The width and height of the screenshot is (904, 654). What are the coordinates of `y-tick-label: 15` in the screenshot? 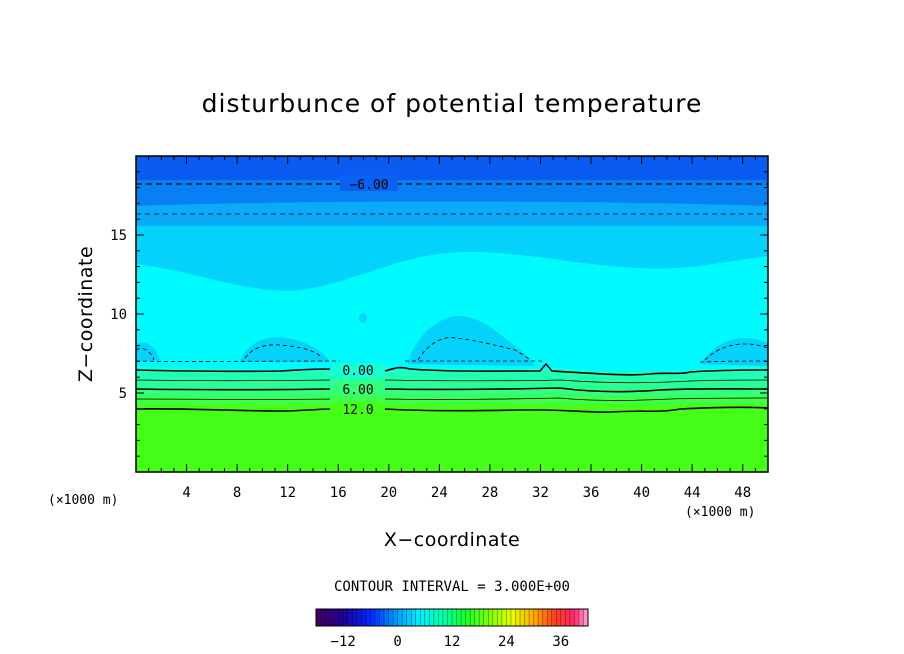 It's located at (118, 236).